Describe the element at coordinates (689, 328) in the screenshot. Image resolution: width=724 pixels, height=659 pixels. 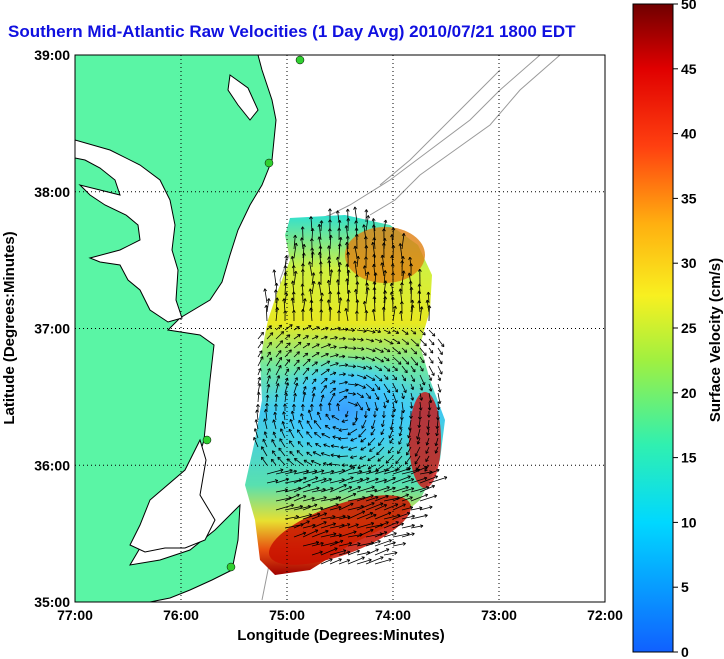
I see `colorbar-tick-label: 25` at that location.